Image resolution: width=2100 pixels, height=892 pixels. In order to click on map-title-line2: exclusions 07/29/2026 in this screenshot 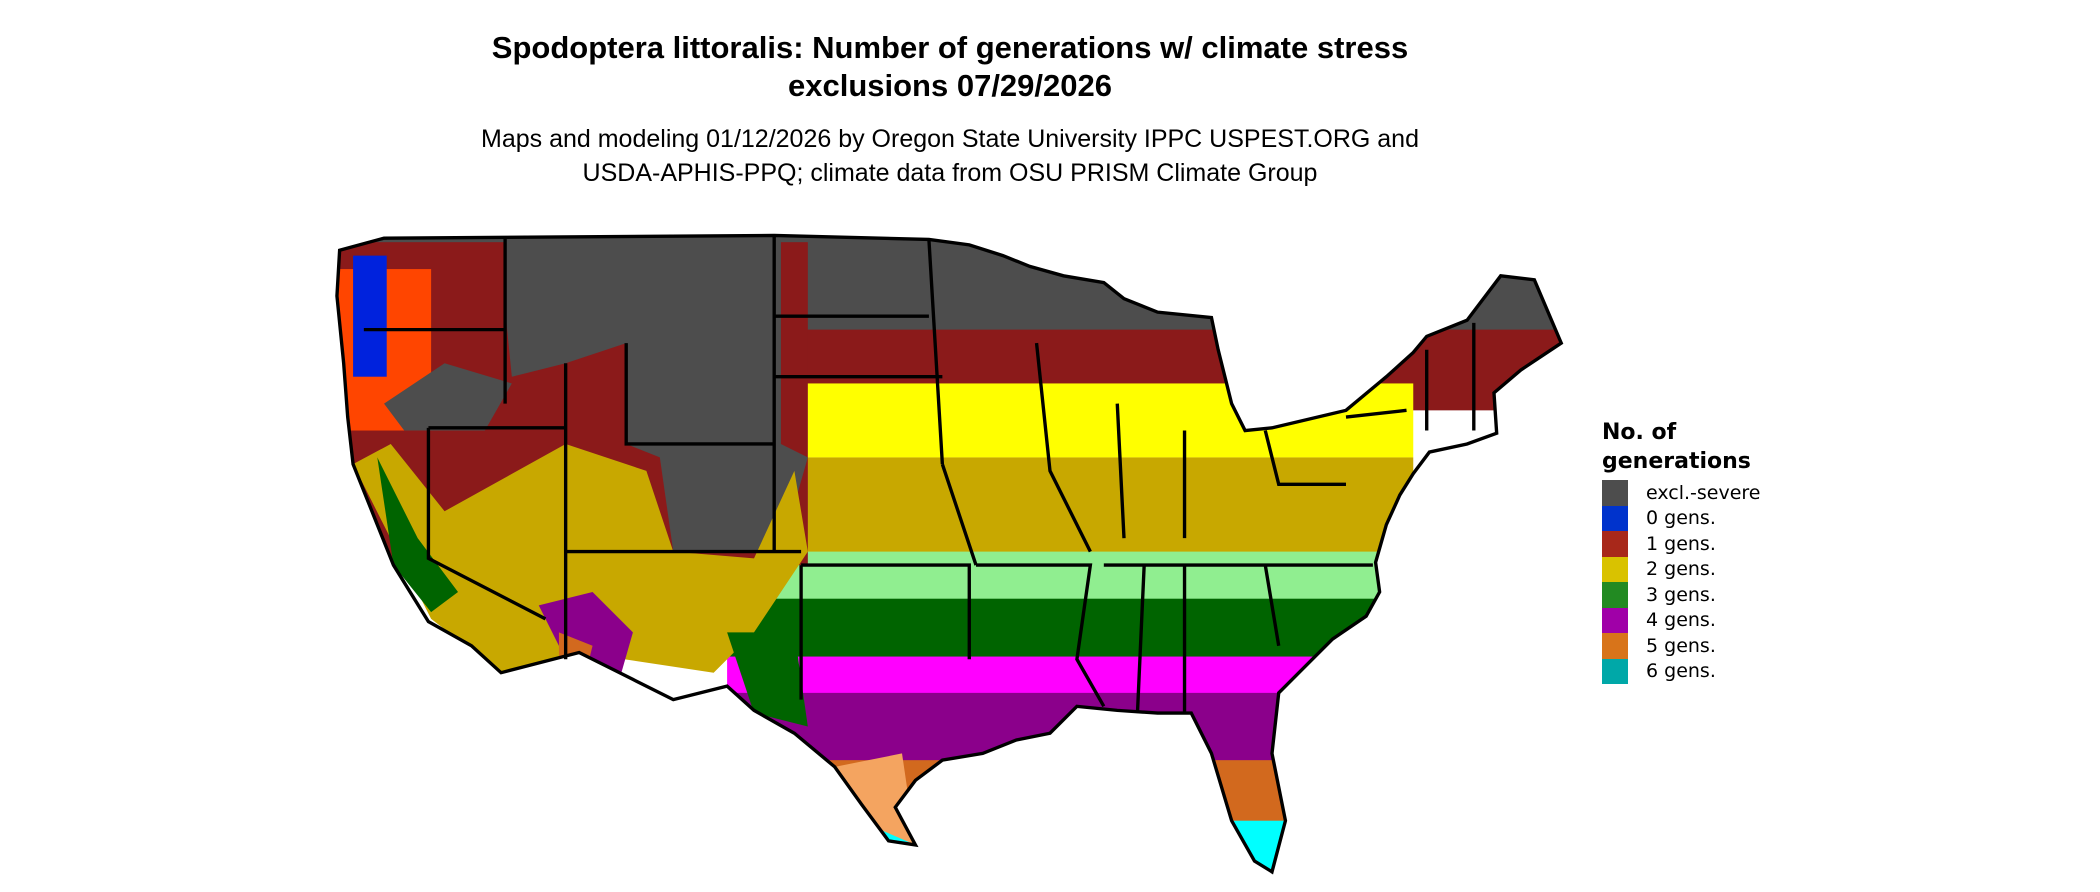, I will do `click(949, 85)`.